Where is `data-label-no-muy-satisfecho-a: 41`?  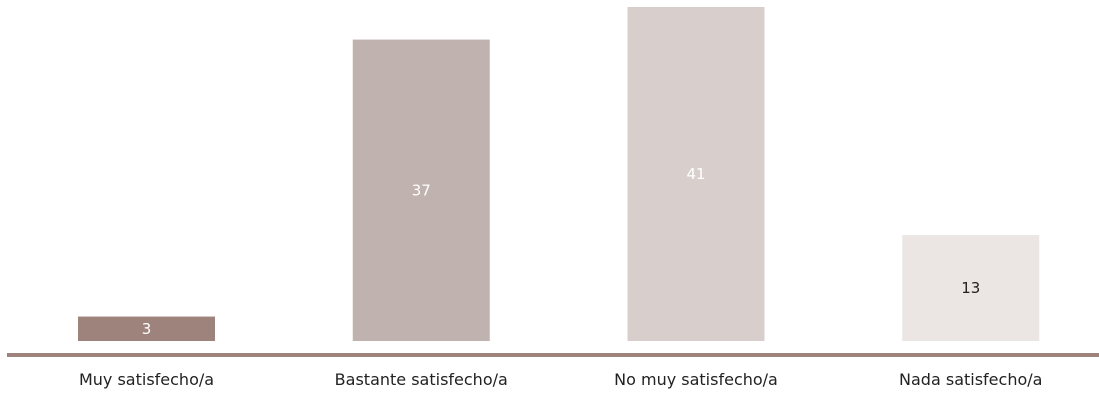
data-label-no-muy-satisfecho-a: 41 is located at coordinates (695, 174).